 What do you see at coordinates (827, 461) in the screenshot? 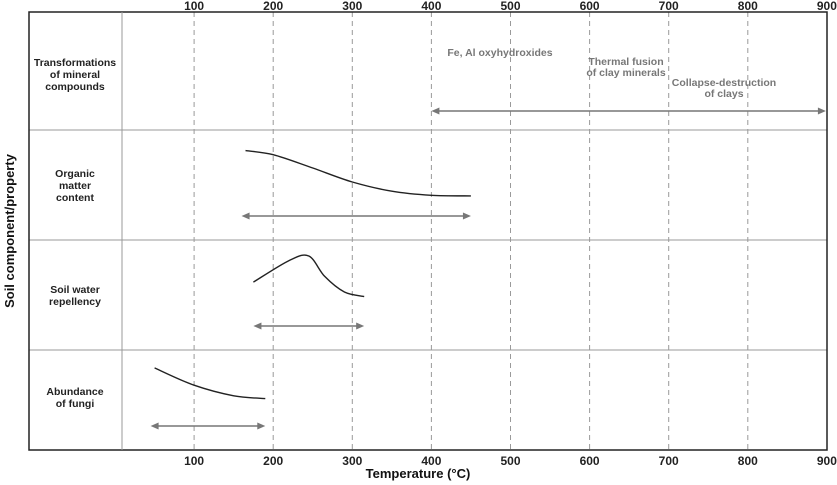
I see `tick-label-bottom: 900` at bounding box center [827, 461].